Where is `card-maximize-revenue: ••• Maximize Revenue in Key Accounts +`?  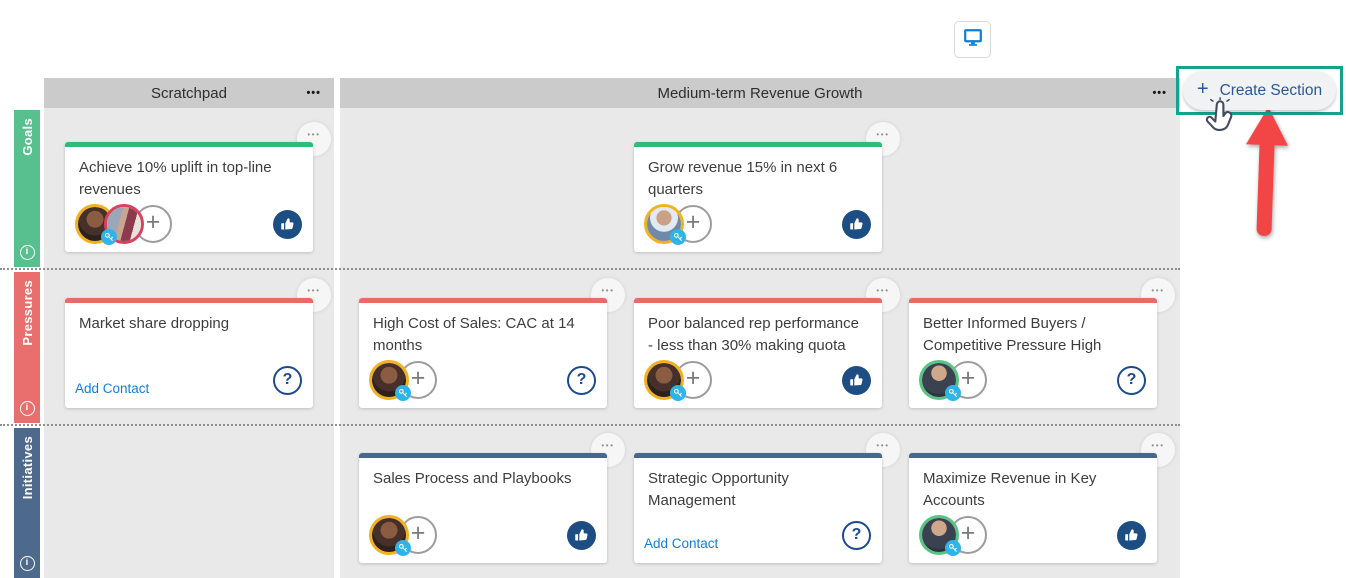 card-maximize-revenue: ••• Maximize Revenue in Key Accounts + is located at coordinates (1042, 498).